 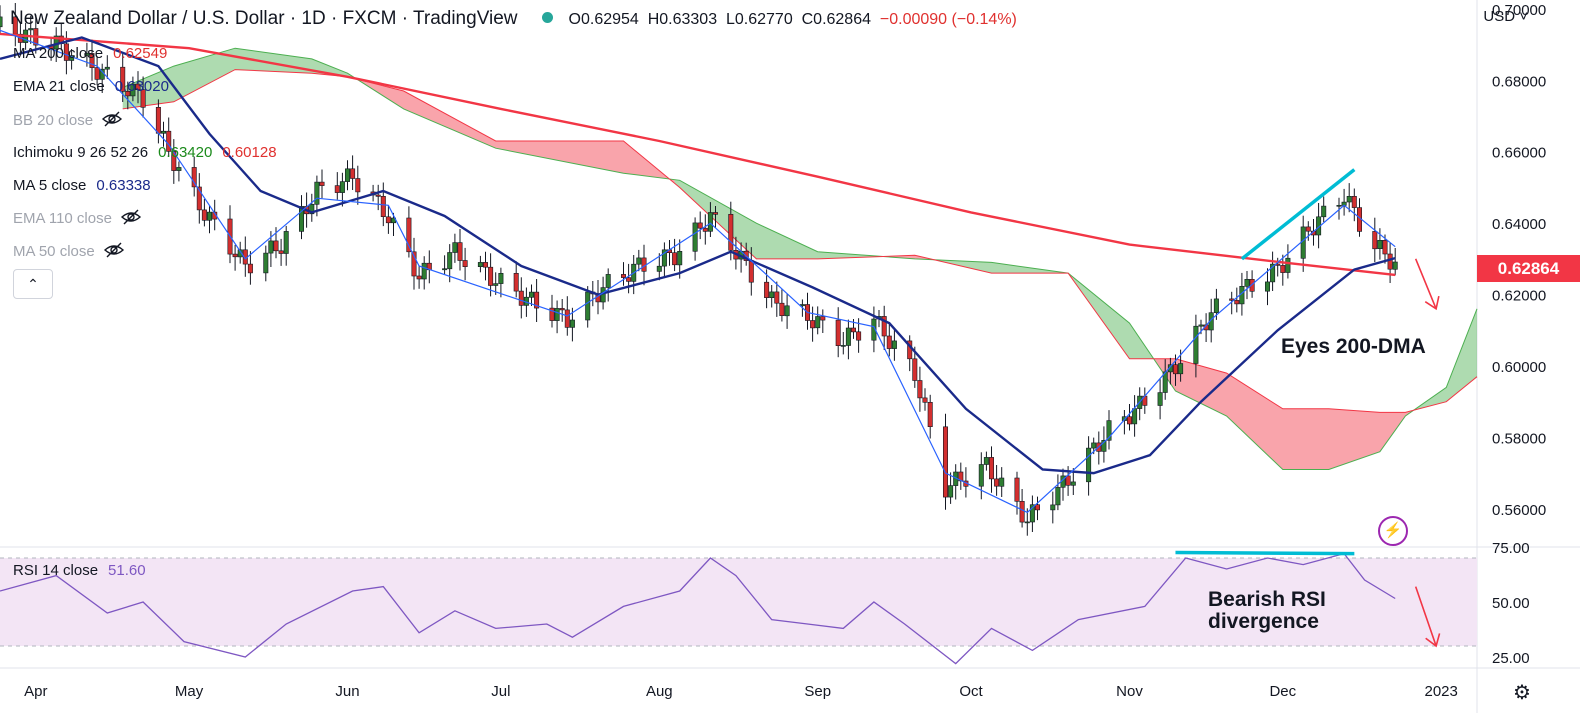 I want to click on price-trendline, so click(x=1298, y=214).